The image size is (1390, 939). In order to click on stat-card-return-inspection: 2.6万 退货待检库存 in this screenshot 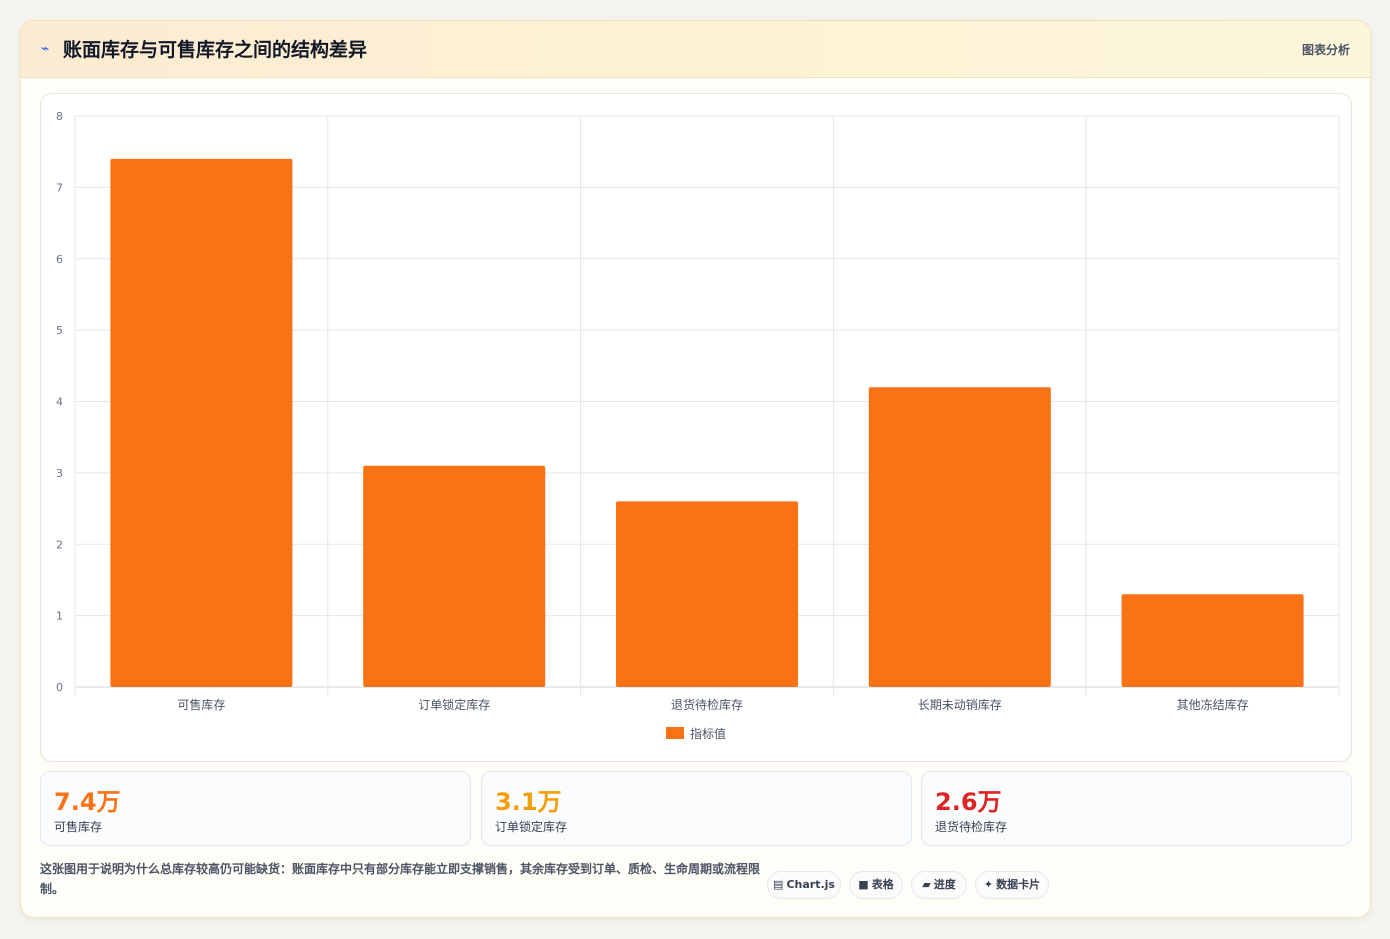, I will do `click(1136, 808)`.